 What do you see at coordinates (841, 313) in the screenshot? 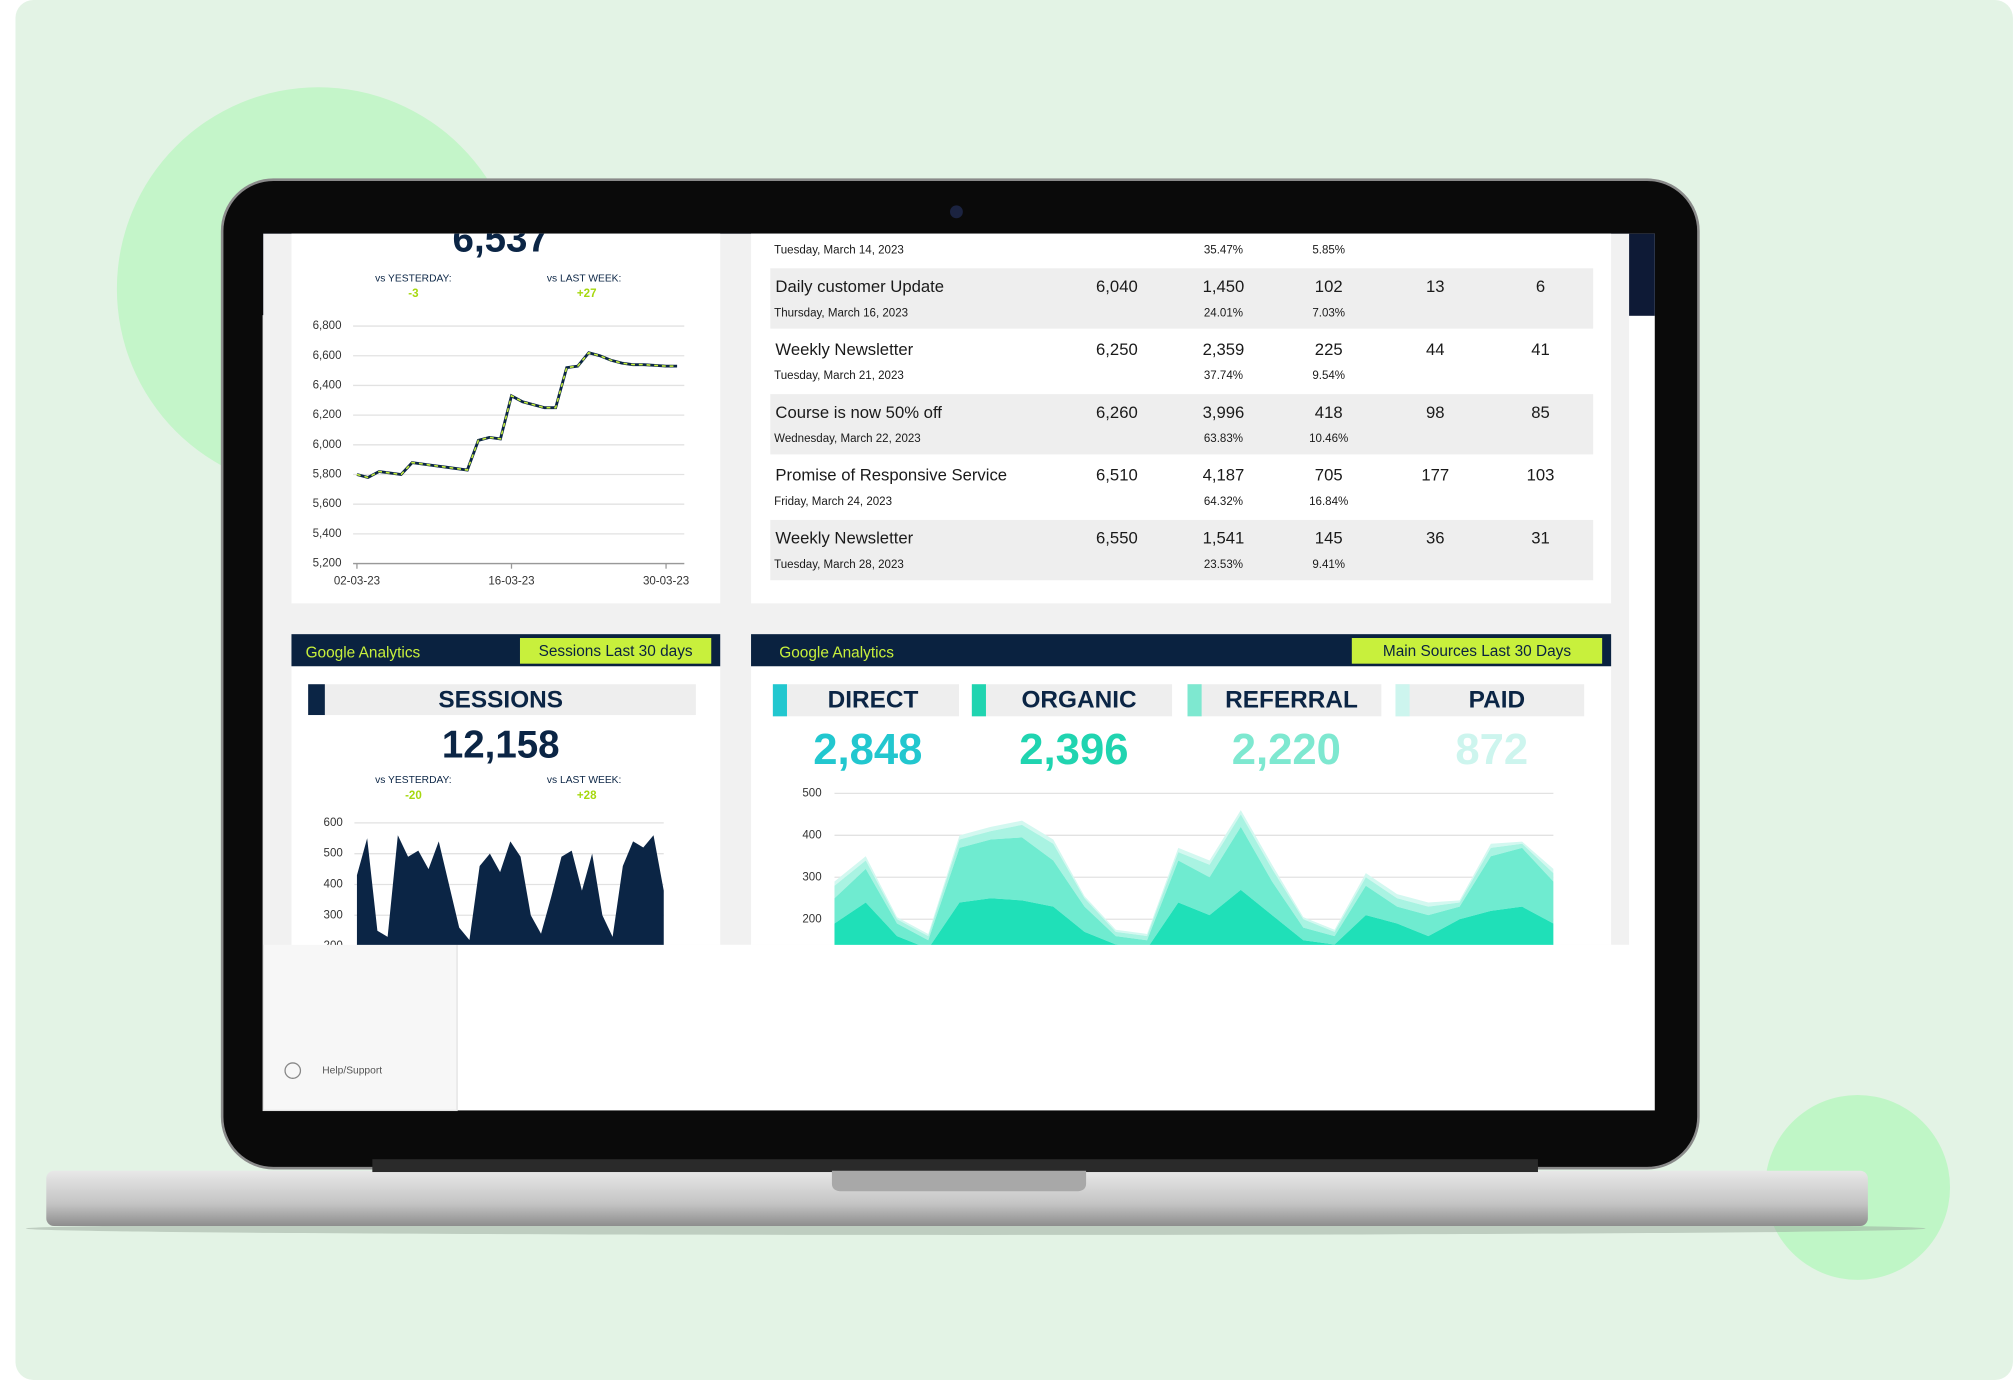
I see `table-cell: Thursday, March 16, 2023` at bounding box center [841, 313].